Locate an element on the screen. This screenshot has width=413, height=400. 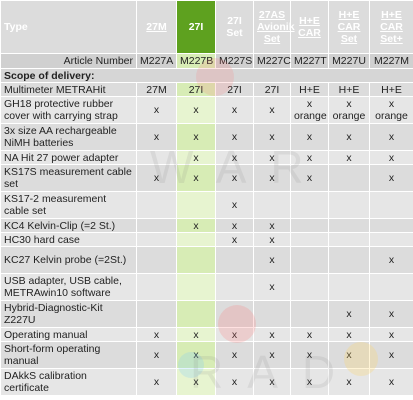
delivery-row: Multimeter METRAHit 27M 27I 27I 27I H+E H+E H+E is located at coordinates (206, 89).